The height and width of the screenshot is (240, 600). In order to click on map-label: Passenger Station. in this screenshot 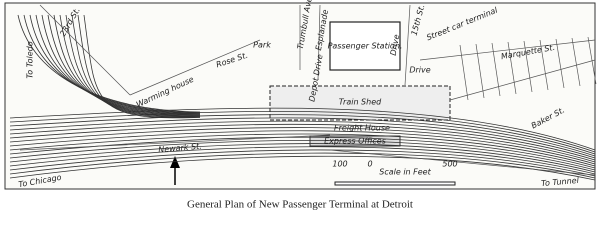, I will do `click(365, 46)`.